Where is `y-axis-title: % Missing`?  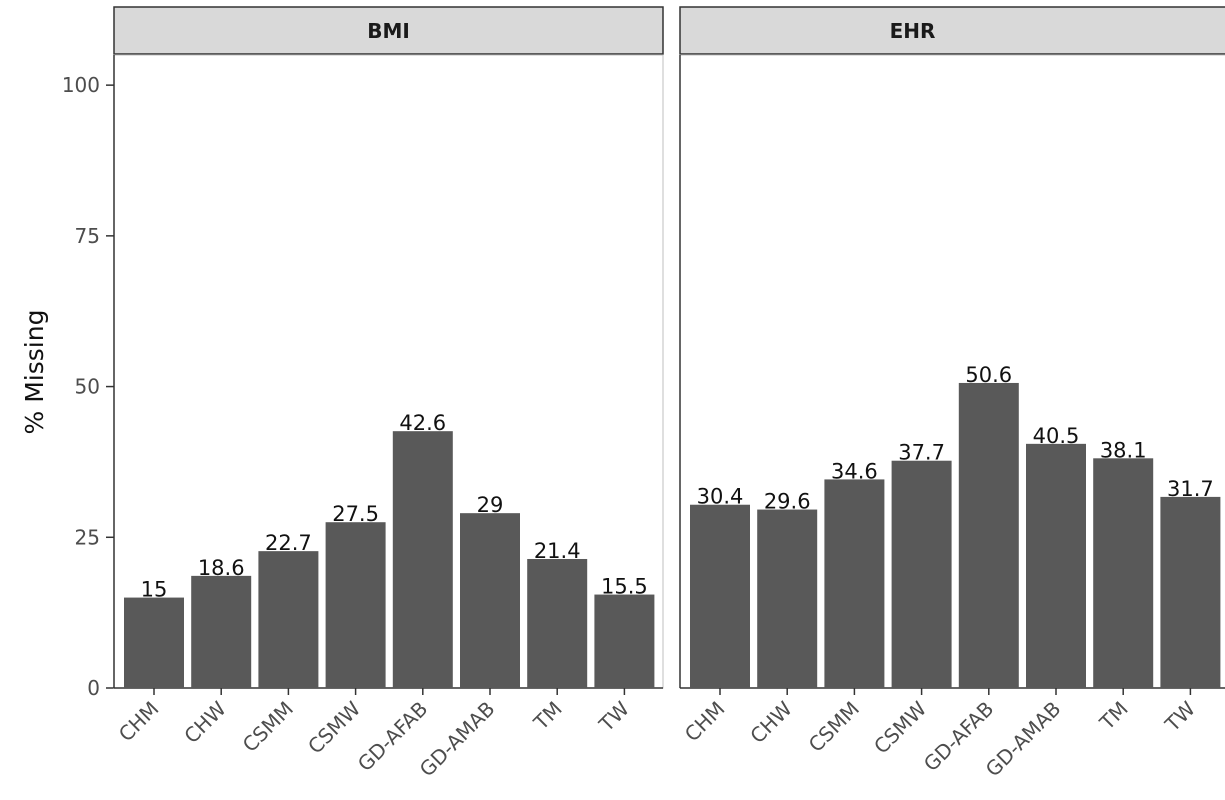 y-axis-title: % Missing is located at coordinates (34, 372).